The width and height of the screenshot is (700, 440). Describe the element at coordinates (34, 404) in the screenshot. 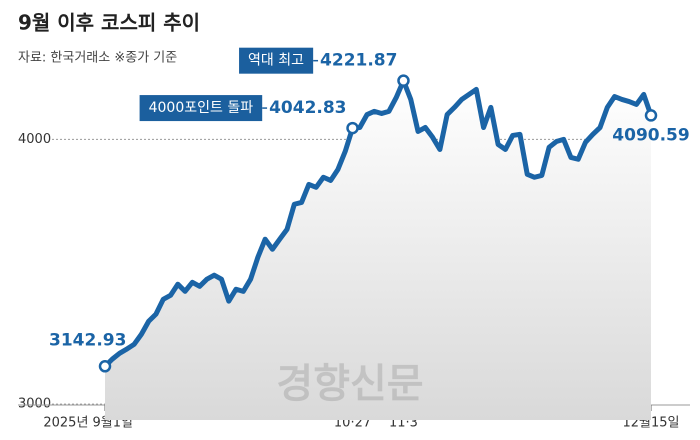

I see `y-tick-label: 3000` at that location.